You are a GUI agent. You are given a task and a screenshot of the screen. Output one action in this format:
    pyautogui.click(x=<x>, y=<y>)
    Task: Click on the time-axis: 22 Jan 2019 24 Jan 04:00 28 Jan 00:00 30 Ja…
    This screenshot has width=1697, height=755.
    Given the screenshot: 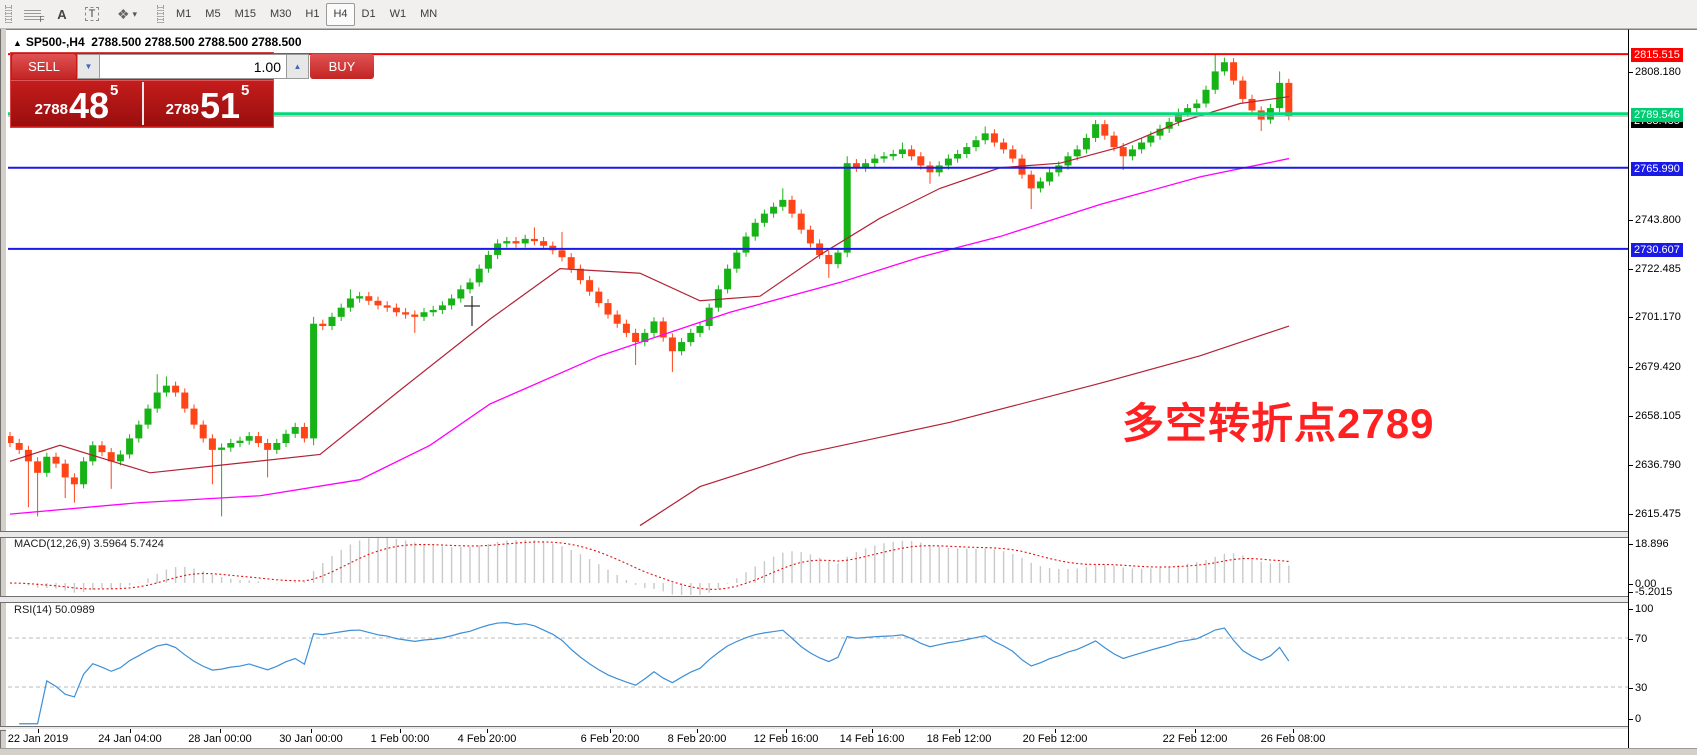 What is the action you would take?
    pyautogui.click(x=851, y=738)
    